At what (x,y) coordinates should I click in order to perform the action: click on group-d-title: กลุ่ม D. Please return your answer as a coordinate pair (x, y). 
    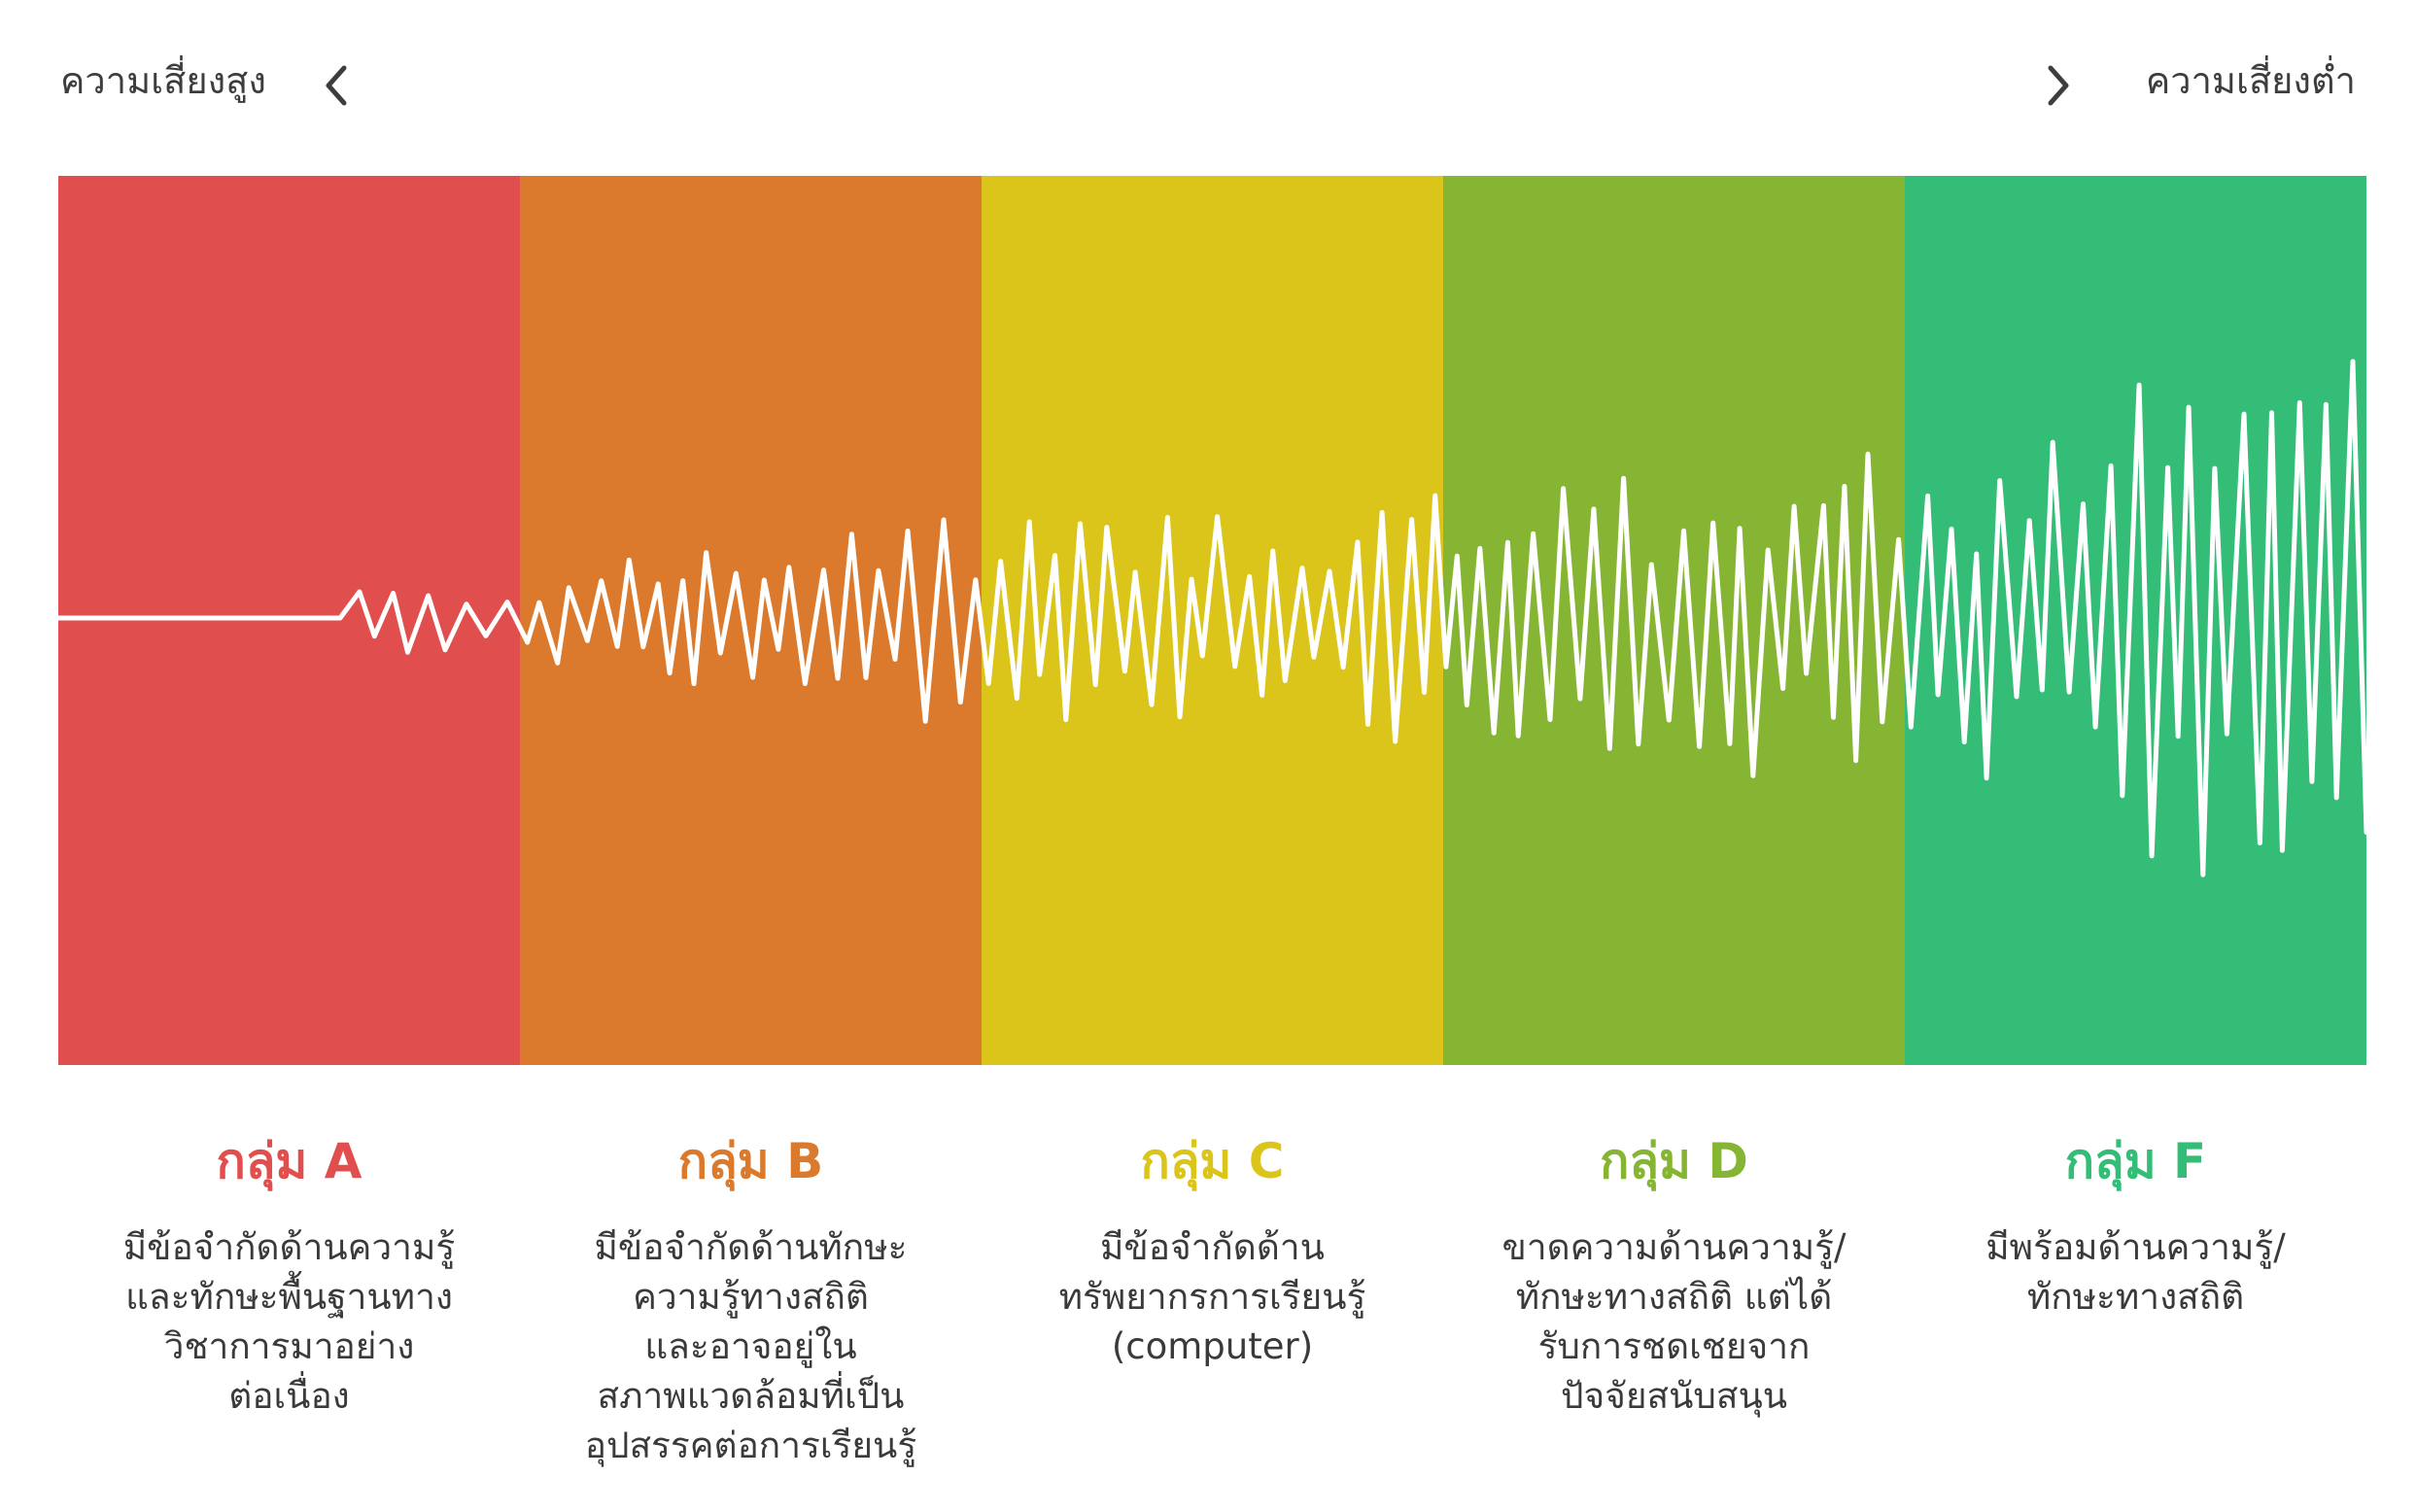
    Looking at the image, I should click on (1674, 1161).